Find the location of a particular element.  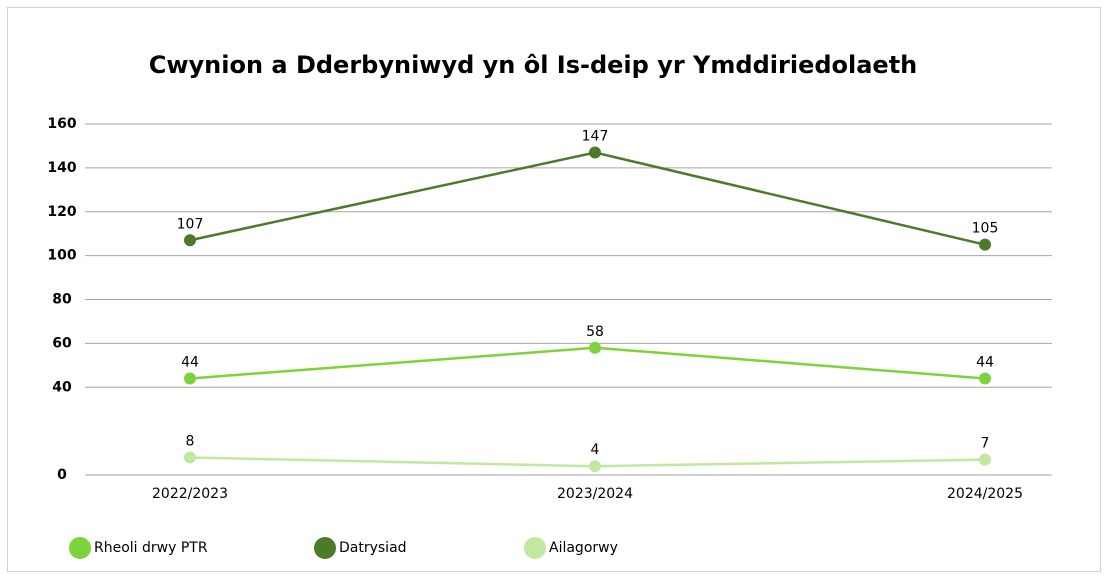

legend-label: Ailagorwy is located at coordinates (583, 548).